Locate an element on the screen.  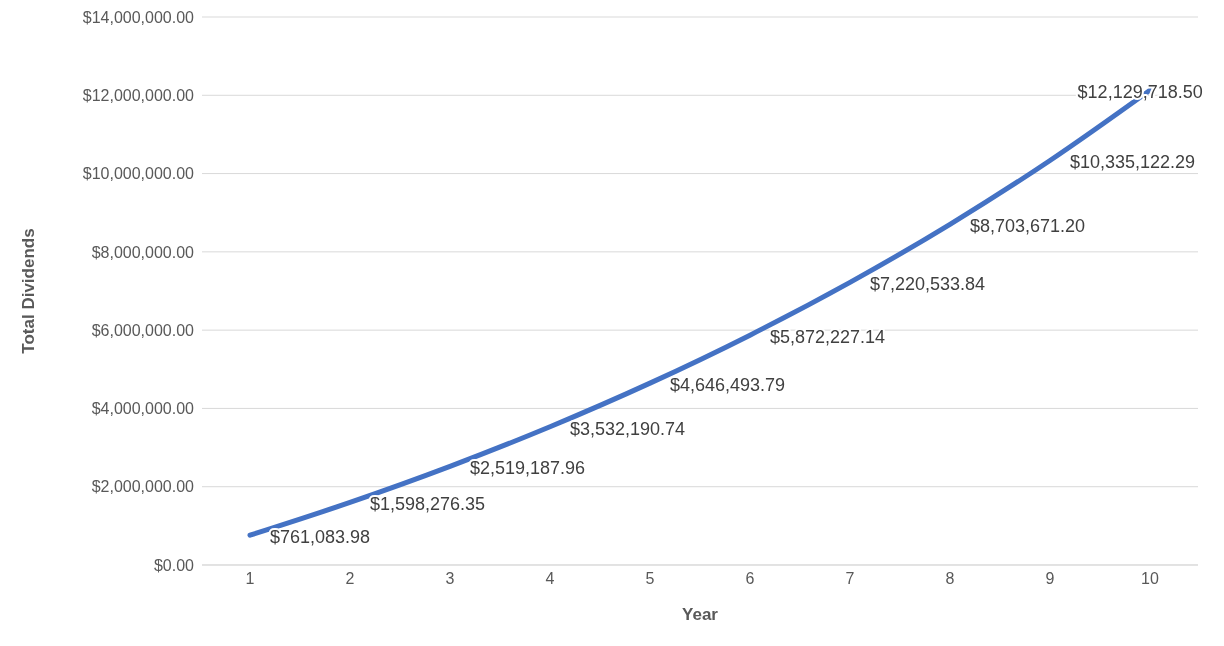
y-tick-label: $4,000,000.00 is located at coordinates (143, 409).